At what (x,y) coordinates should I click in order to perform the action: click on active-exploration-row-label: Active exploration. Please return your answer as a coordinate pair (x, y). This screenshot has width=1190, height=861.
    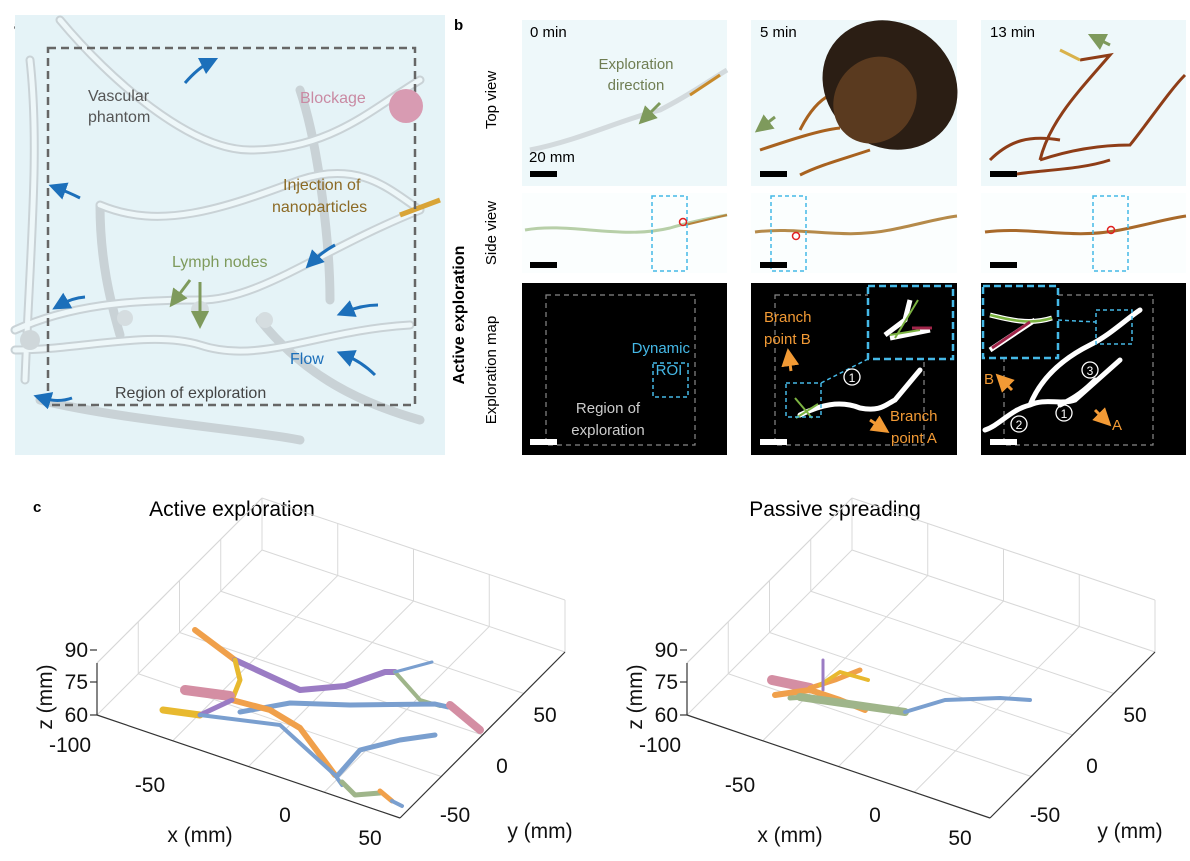
    Looking at the image, I should click on (459, 315).